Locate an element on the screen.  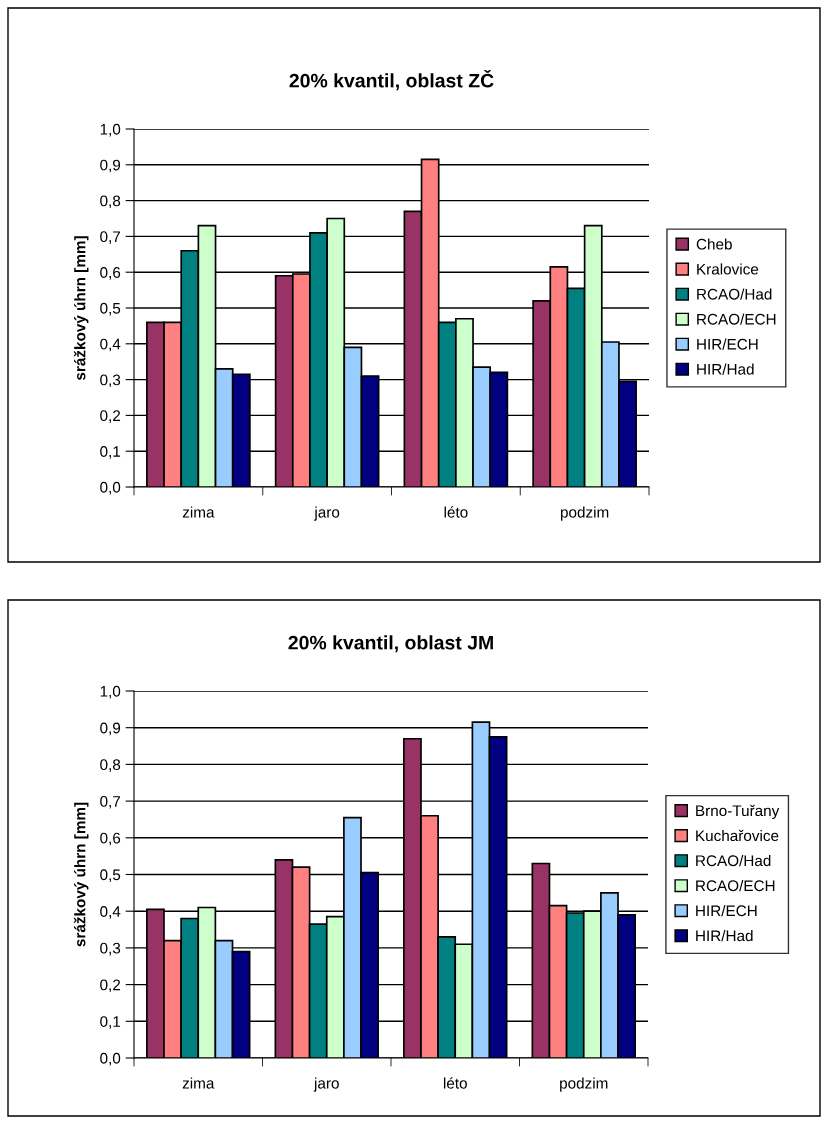
chart-title: 20% kvantil, oblast ZČ is located at coordinates (391, 80).